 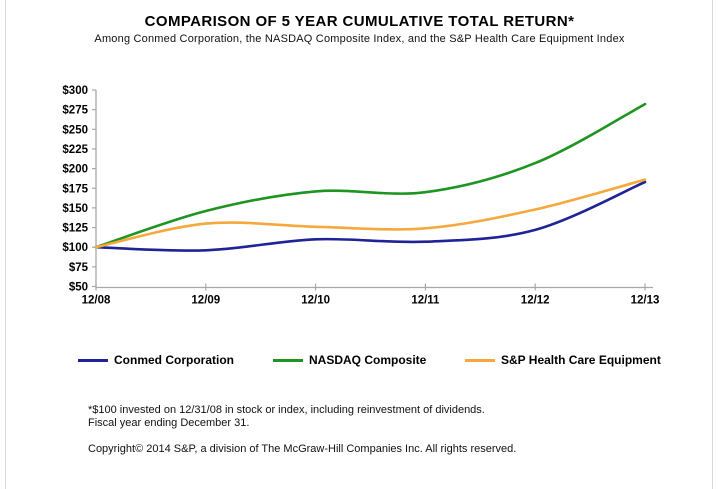 I want to click on sp-healthcare-line-swatch, so click(x=480, y=360).